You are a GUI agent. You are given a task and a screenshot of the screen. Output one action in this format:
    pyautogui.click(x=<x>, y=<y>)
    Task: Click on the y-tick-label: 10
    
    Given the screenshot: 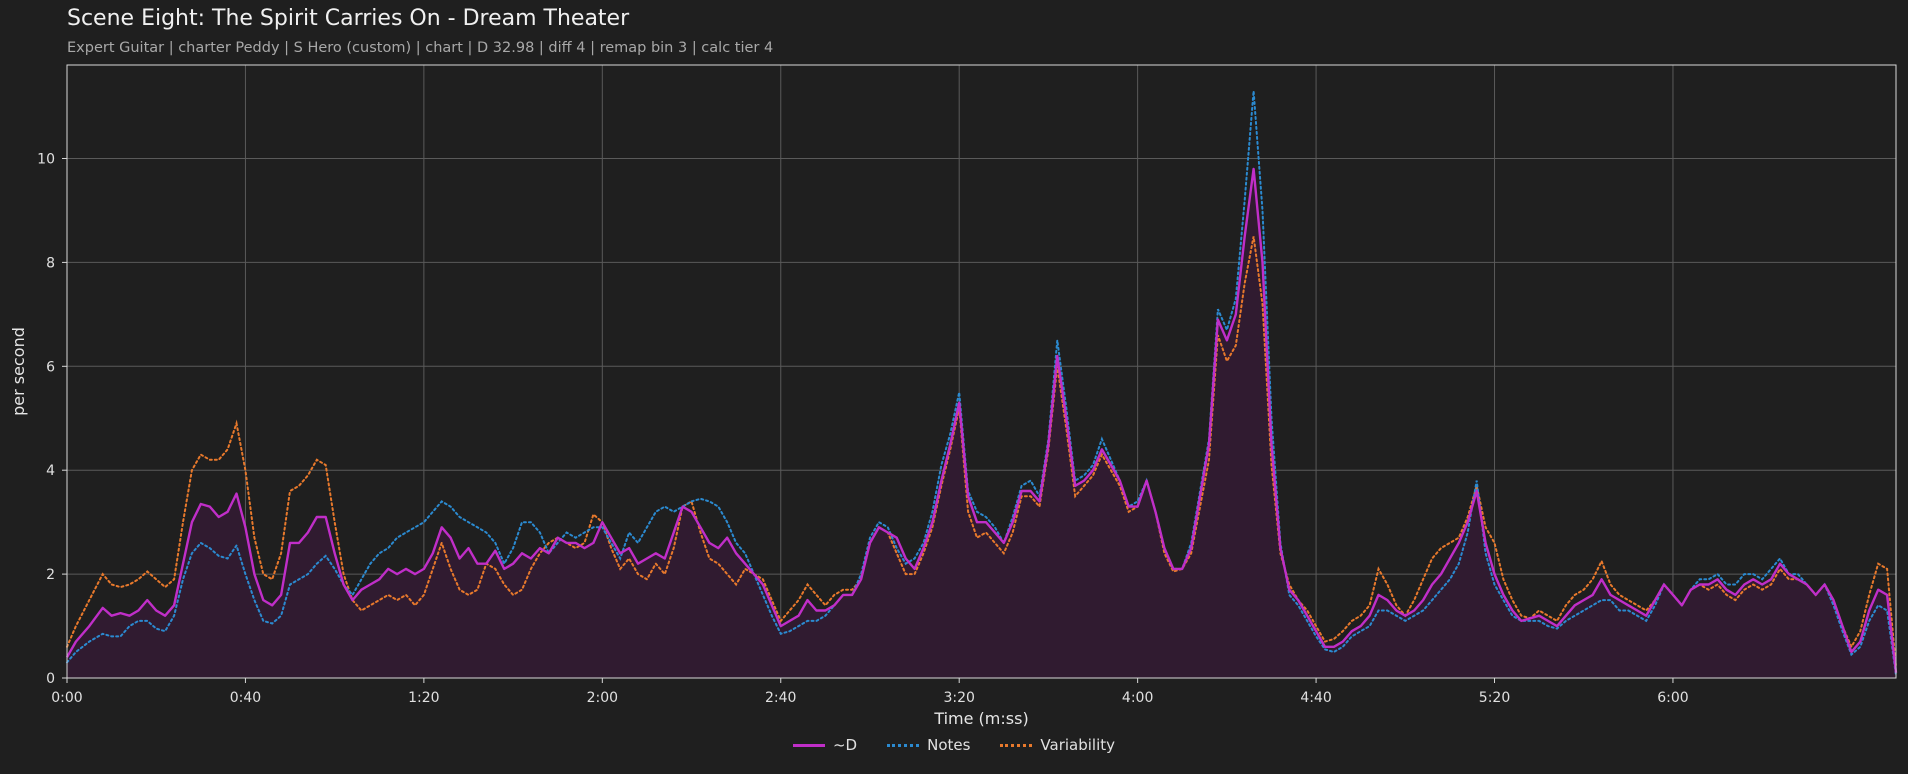 What is the action you would take?
    pyautogui.click(x=46, y=160)
    